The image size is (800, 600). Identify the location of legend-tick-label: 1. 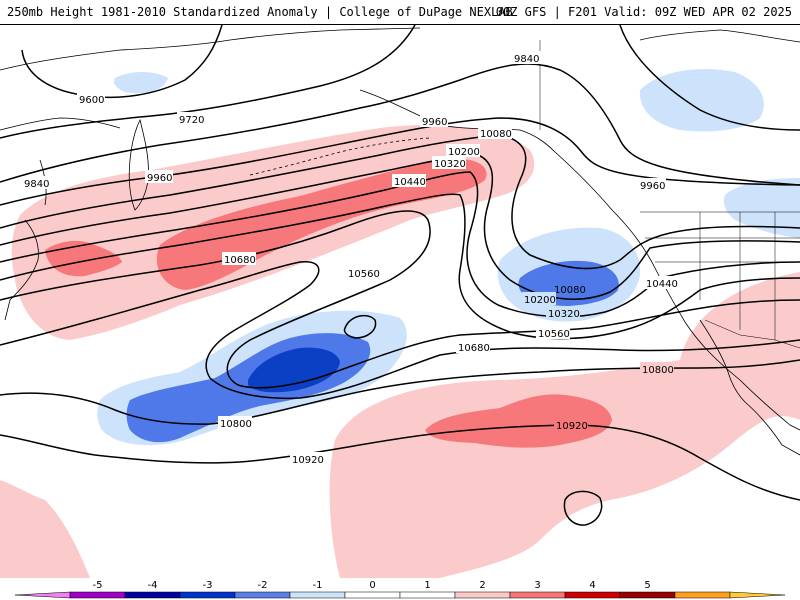
(427, 585).